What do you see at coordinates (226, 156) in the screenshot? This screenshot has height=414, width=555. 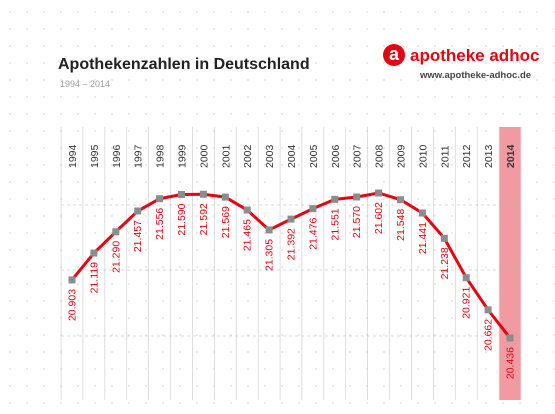 I see `year-label-2001: 2001` at bounding box center [226, 156].